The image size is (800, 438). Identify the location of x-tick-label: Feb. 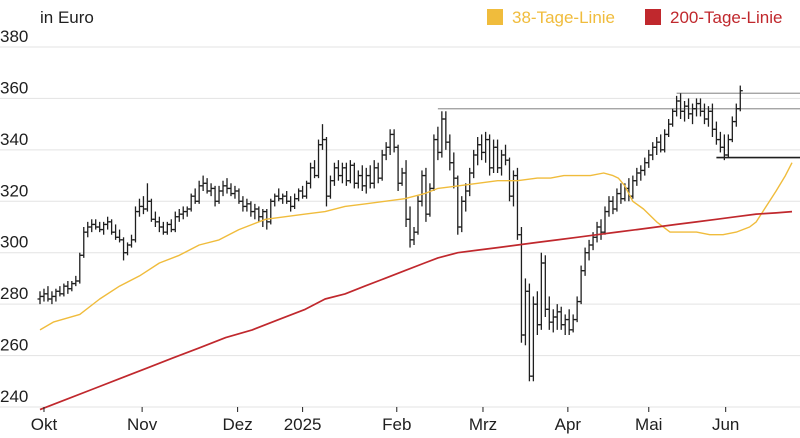
(396, 424).